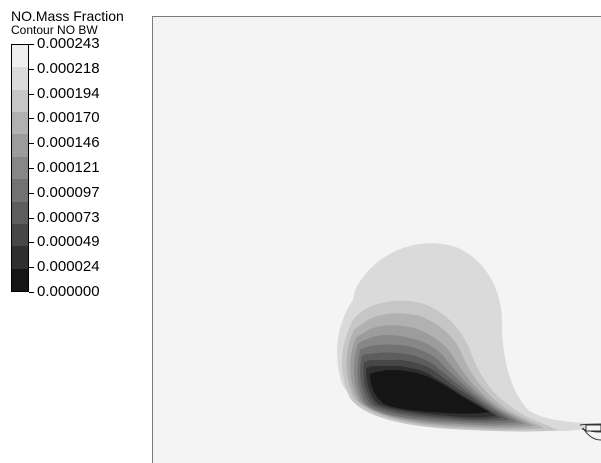 The image size is (601, 463). Describe the element at coordinates (68, 167) in the screenshot. I see `legend-level-label: 0.000121` at that location.